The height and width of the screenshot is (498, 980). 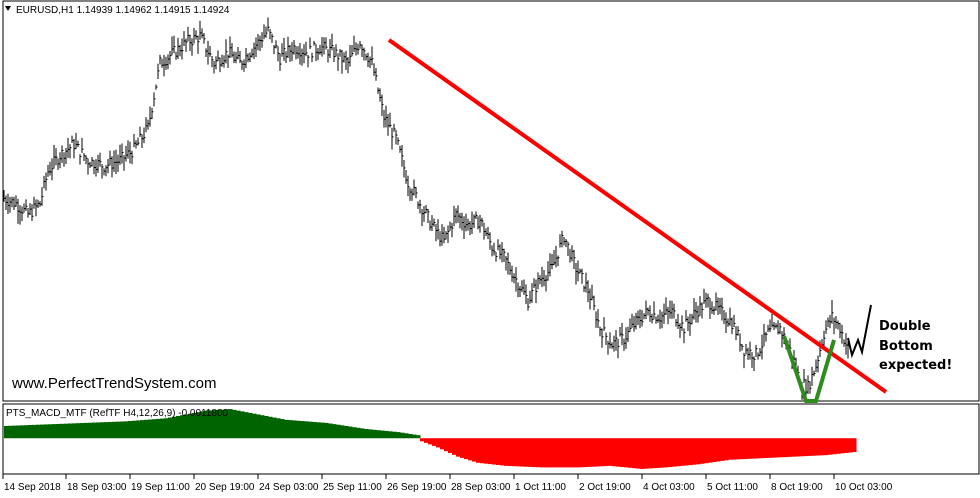 I want to click on x-tick-label: 20 Sep 19:00, so click(x=225, y=487).